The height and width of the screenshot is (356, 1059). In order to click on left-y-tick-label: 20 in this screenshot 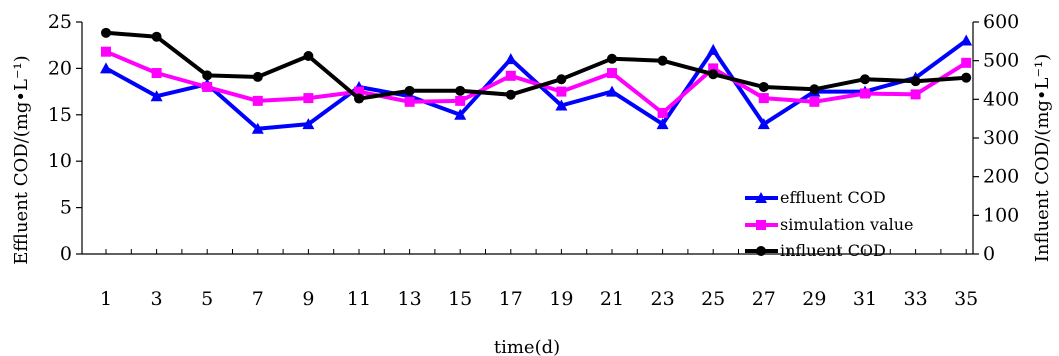, I will do `click(60, 68)`.